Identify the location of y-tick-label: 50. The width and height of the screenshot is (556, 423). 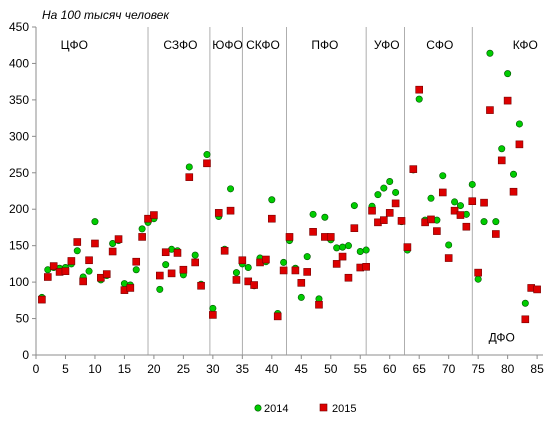
(23, 319).